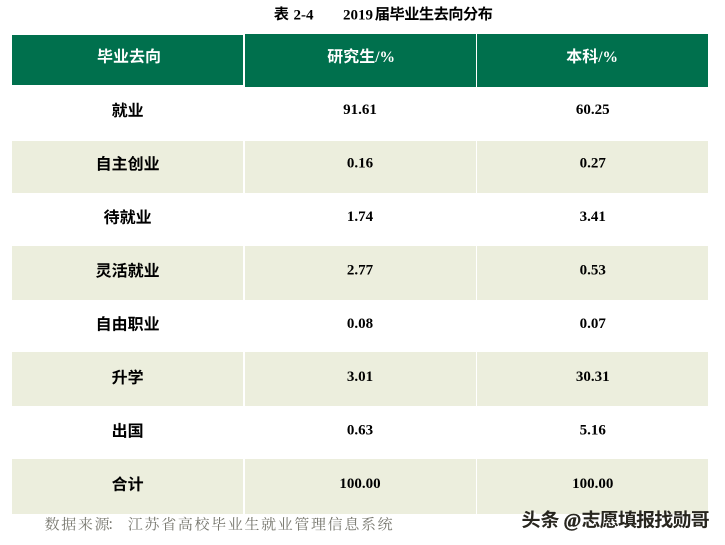  What do you see at coordinates (593, 270) in the screenshot?
I see `svg-text: 0.53` at bounding box center [593, 270].